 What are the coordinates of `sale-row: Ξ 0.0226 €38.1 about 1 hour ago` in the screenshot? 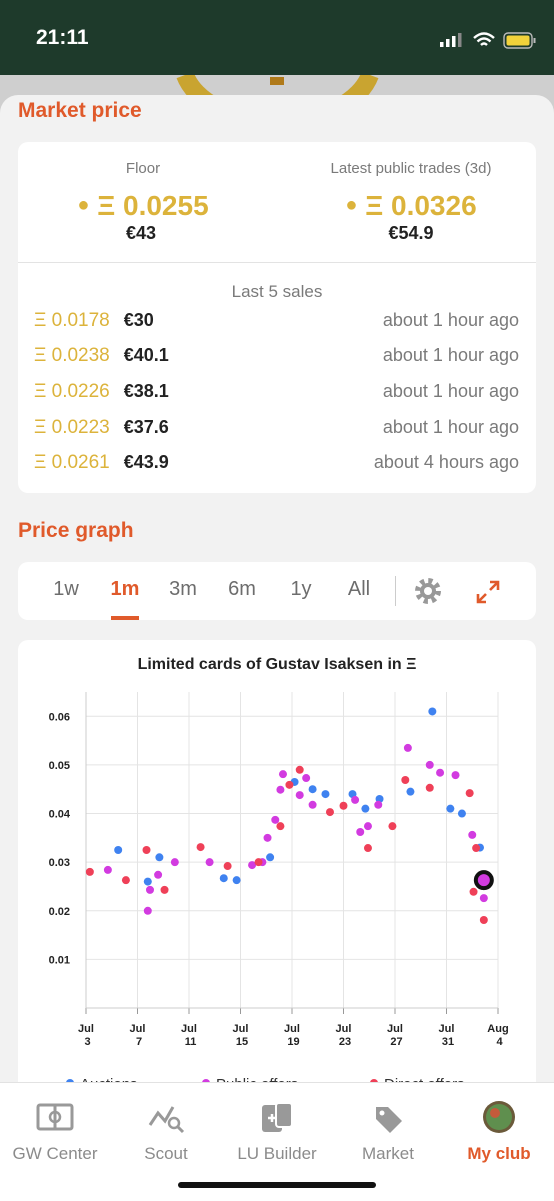 It's located at (276, 396).